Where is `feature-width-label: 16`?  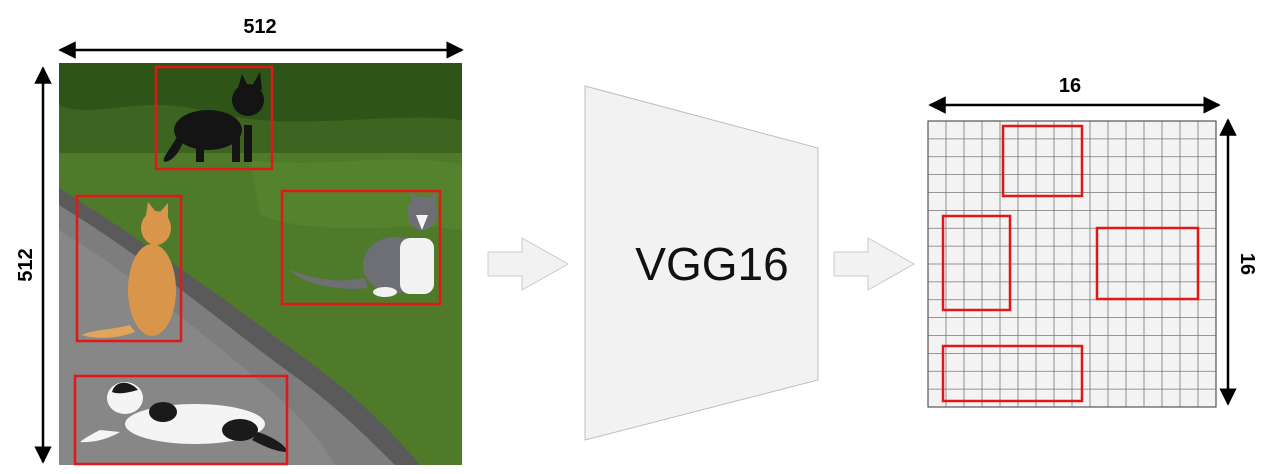 feature-width-label: 16 is located at coordinates (1070, 86).